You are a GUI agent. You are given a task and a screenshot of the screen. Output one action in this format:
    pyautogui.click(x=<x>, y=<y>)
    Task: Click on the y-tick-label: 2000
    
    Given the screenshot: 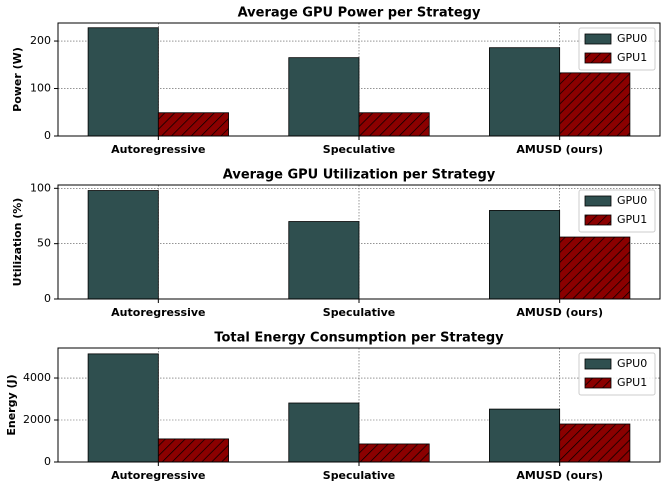 What is the action you would take?
    pyautogui.click(x=37, y=419)
    